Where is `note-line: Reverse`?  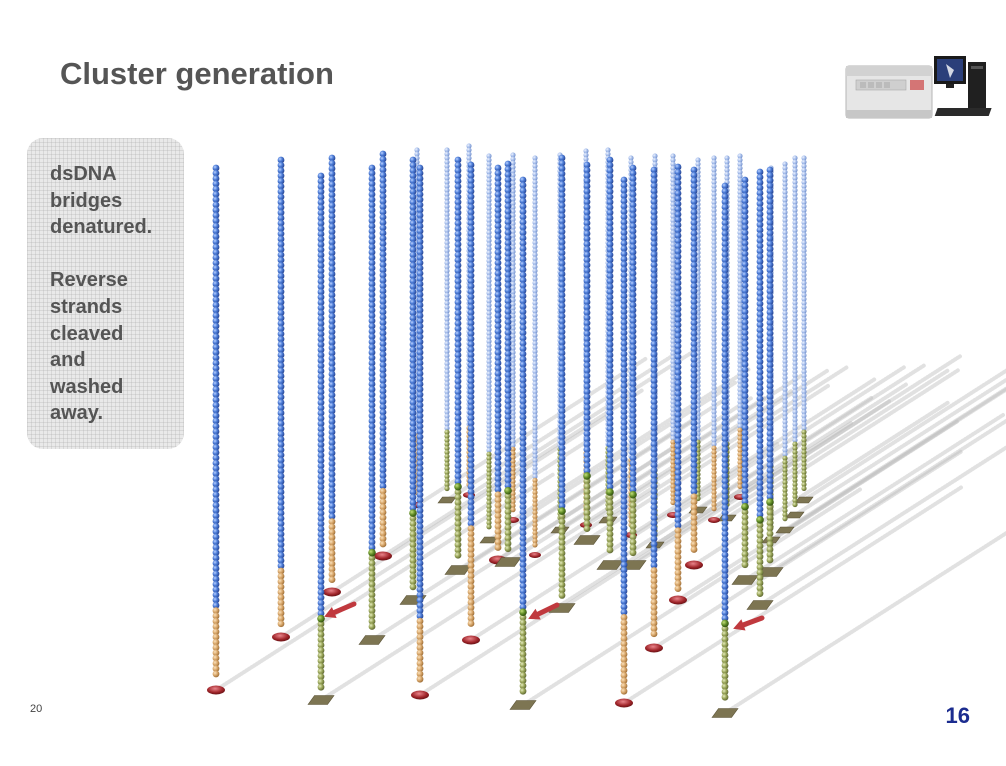
note-line: Reverse is located at coordinates (89, 280).